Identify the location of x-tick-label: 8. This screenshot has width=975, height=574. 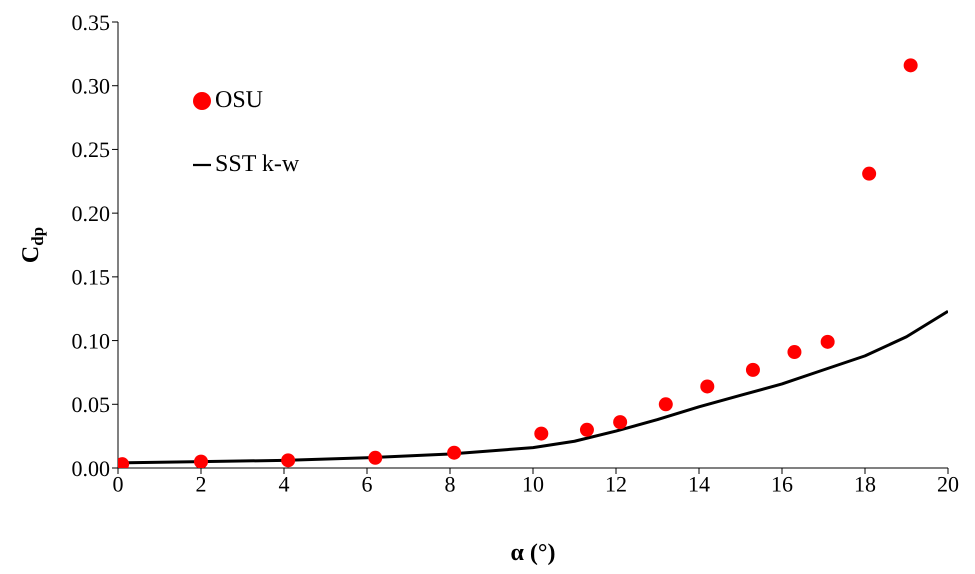
(450, 484).